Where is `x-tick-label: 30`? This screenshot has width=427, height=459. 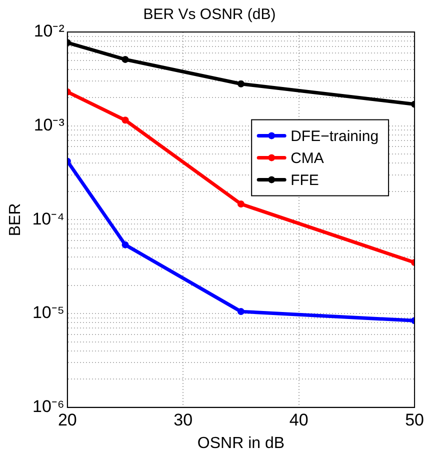 x-tick-label: 30 is located at coordinates (183, 420).